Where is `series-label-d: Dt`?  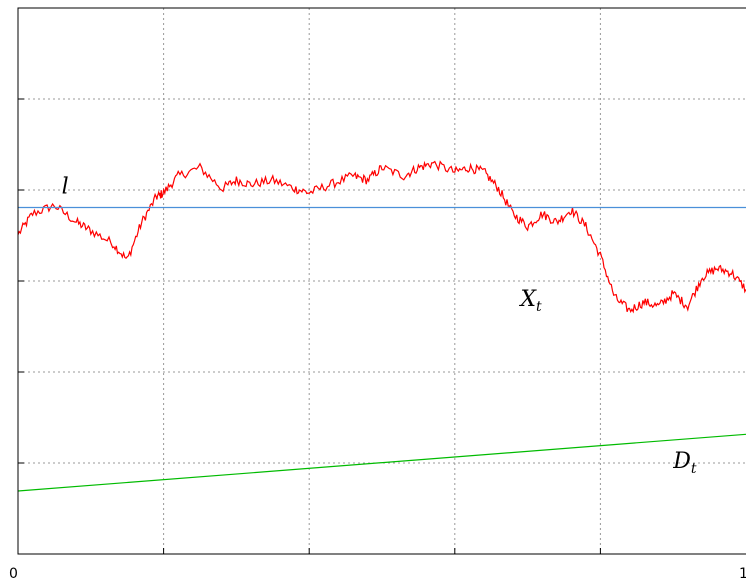
series-label-d: Dt is located at coordinates (684, 463).